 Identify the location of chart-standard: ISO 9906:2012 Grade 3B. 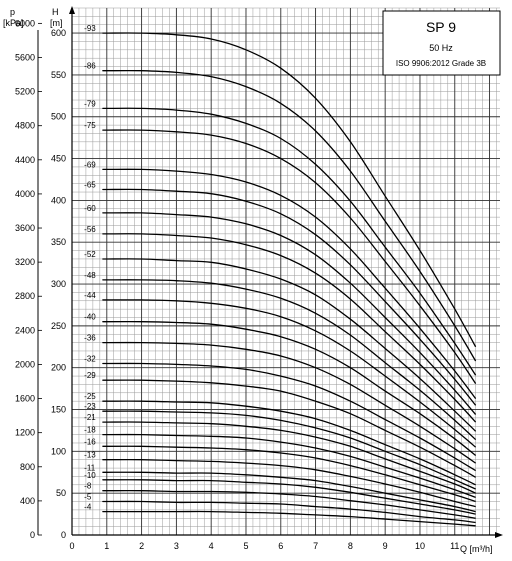
(441, 63).